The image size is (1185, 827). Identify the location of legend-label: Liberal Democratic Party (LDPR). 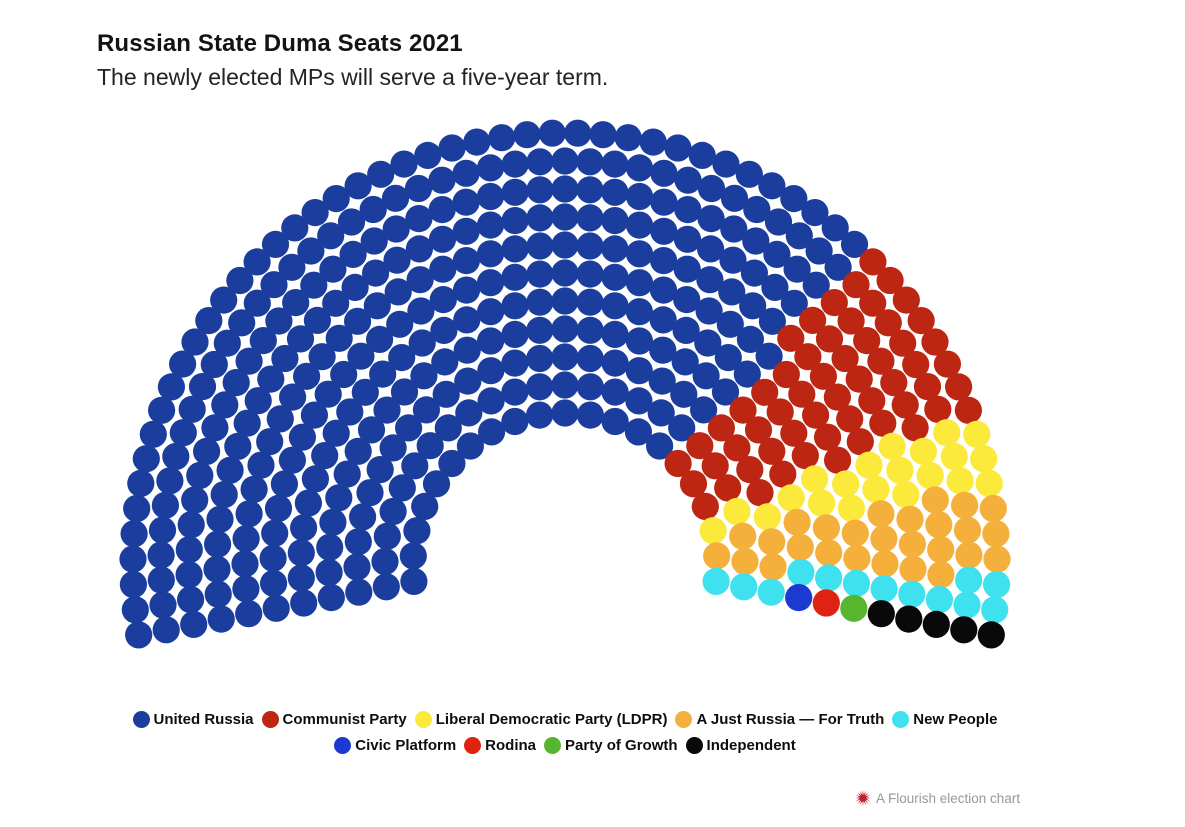
(551, 719).